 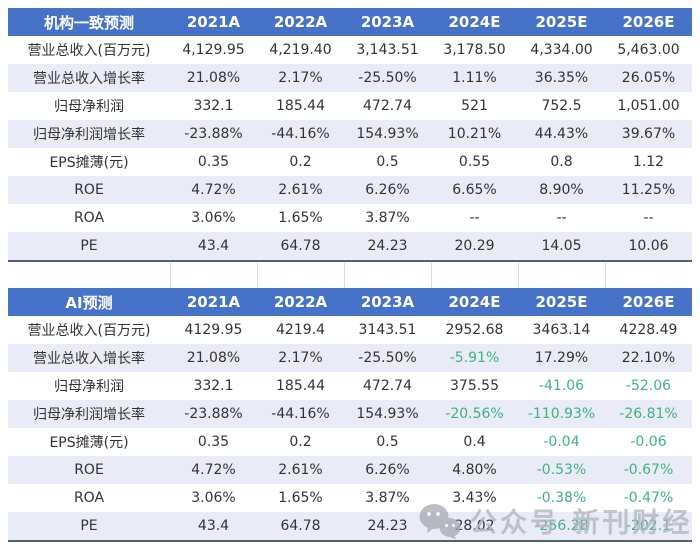 I want to click on header-row: 机构一致预测 2021A 2022A 2023A 2024E 2025E 2026E, so click(x=350, y=22).